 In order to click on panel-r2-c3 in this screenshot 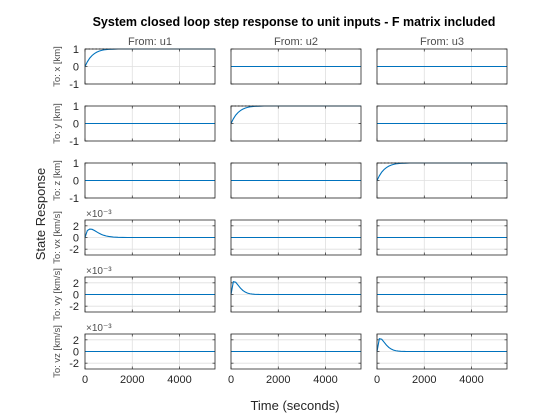, I will do `click(442, 123)`.